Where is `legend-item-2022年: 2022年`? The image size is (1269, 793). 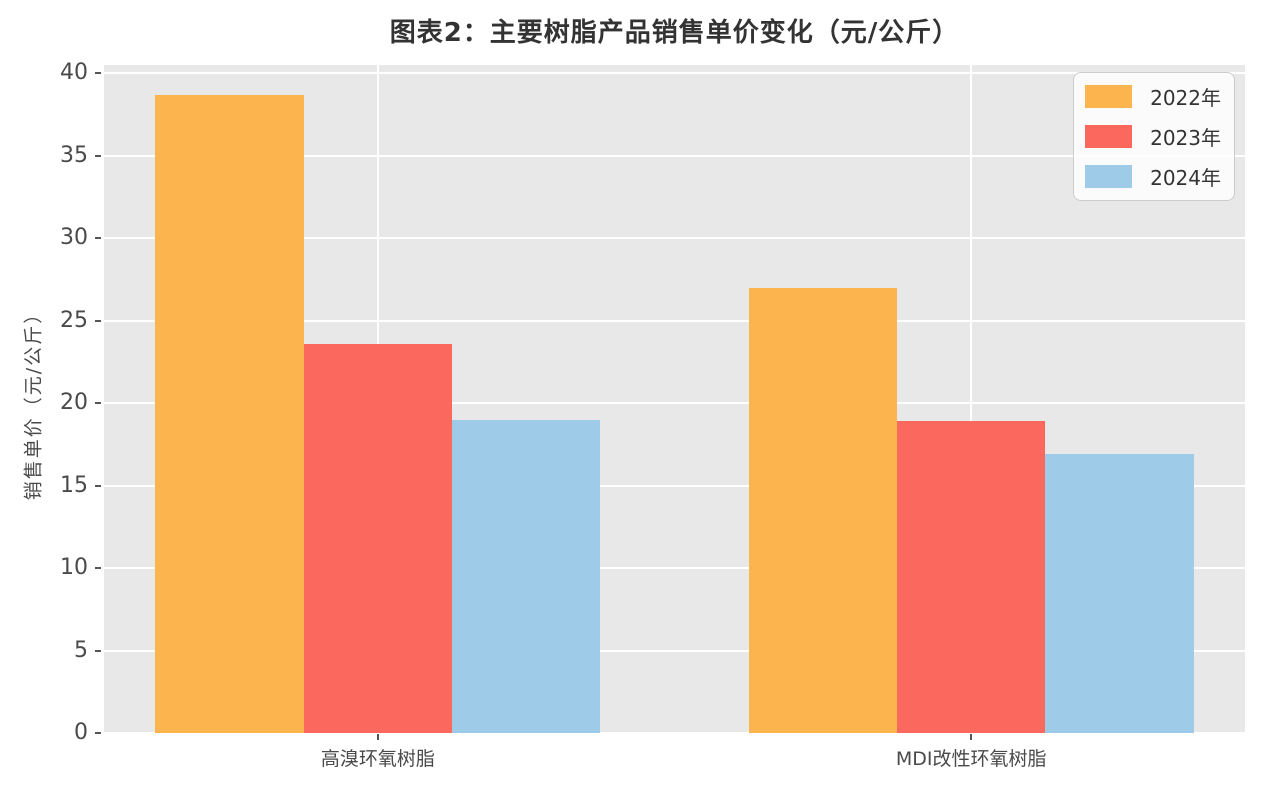 legend-item-2022年: 2022年 is located at coordinates (1153, 96).